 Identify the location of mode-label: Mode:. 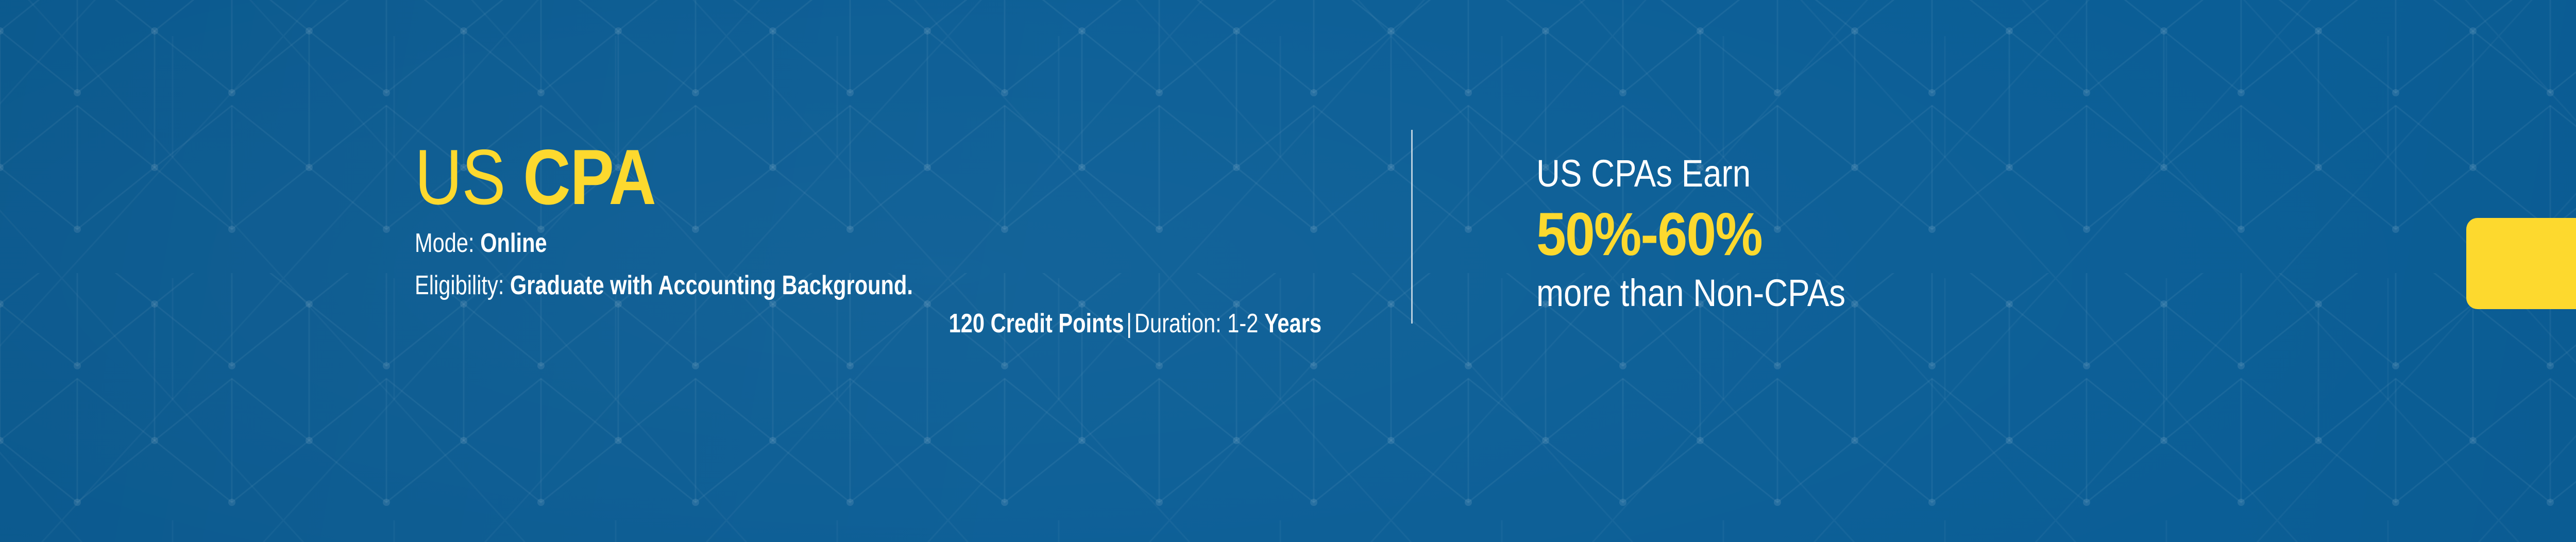
(444, 243).